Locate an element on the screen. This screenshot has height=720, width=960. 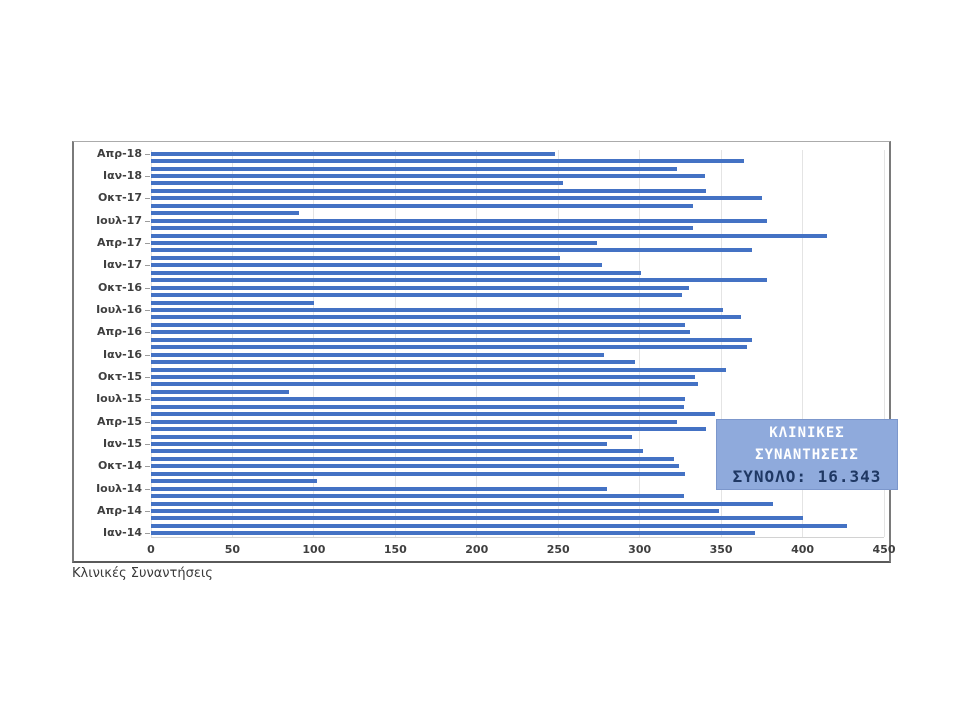
bar-Μαρ-14 is located at coordinates (477, 518).